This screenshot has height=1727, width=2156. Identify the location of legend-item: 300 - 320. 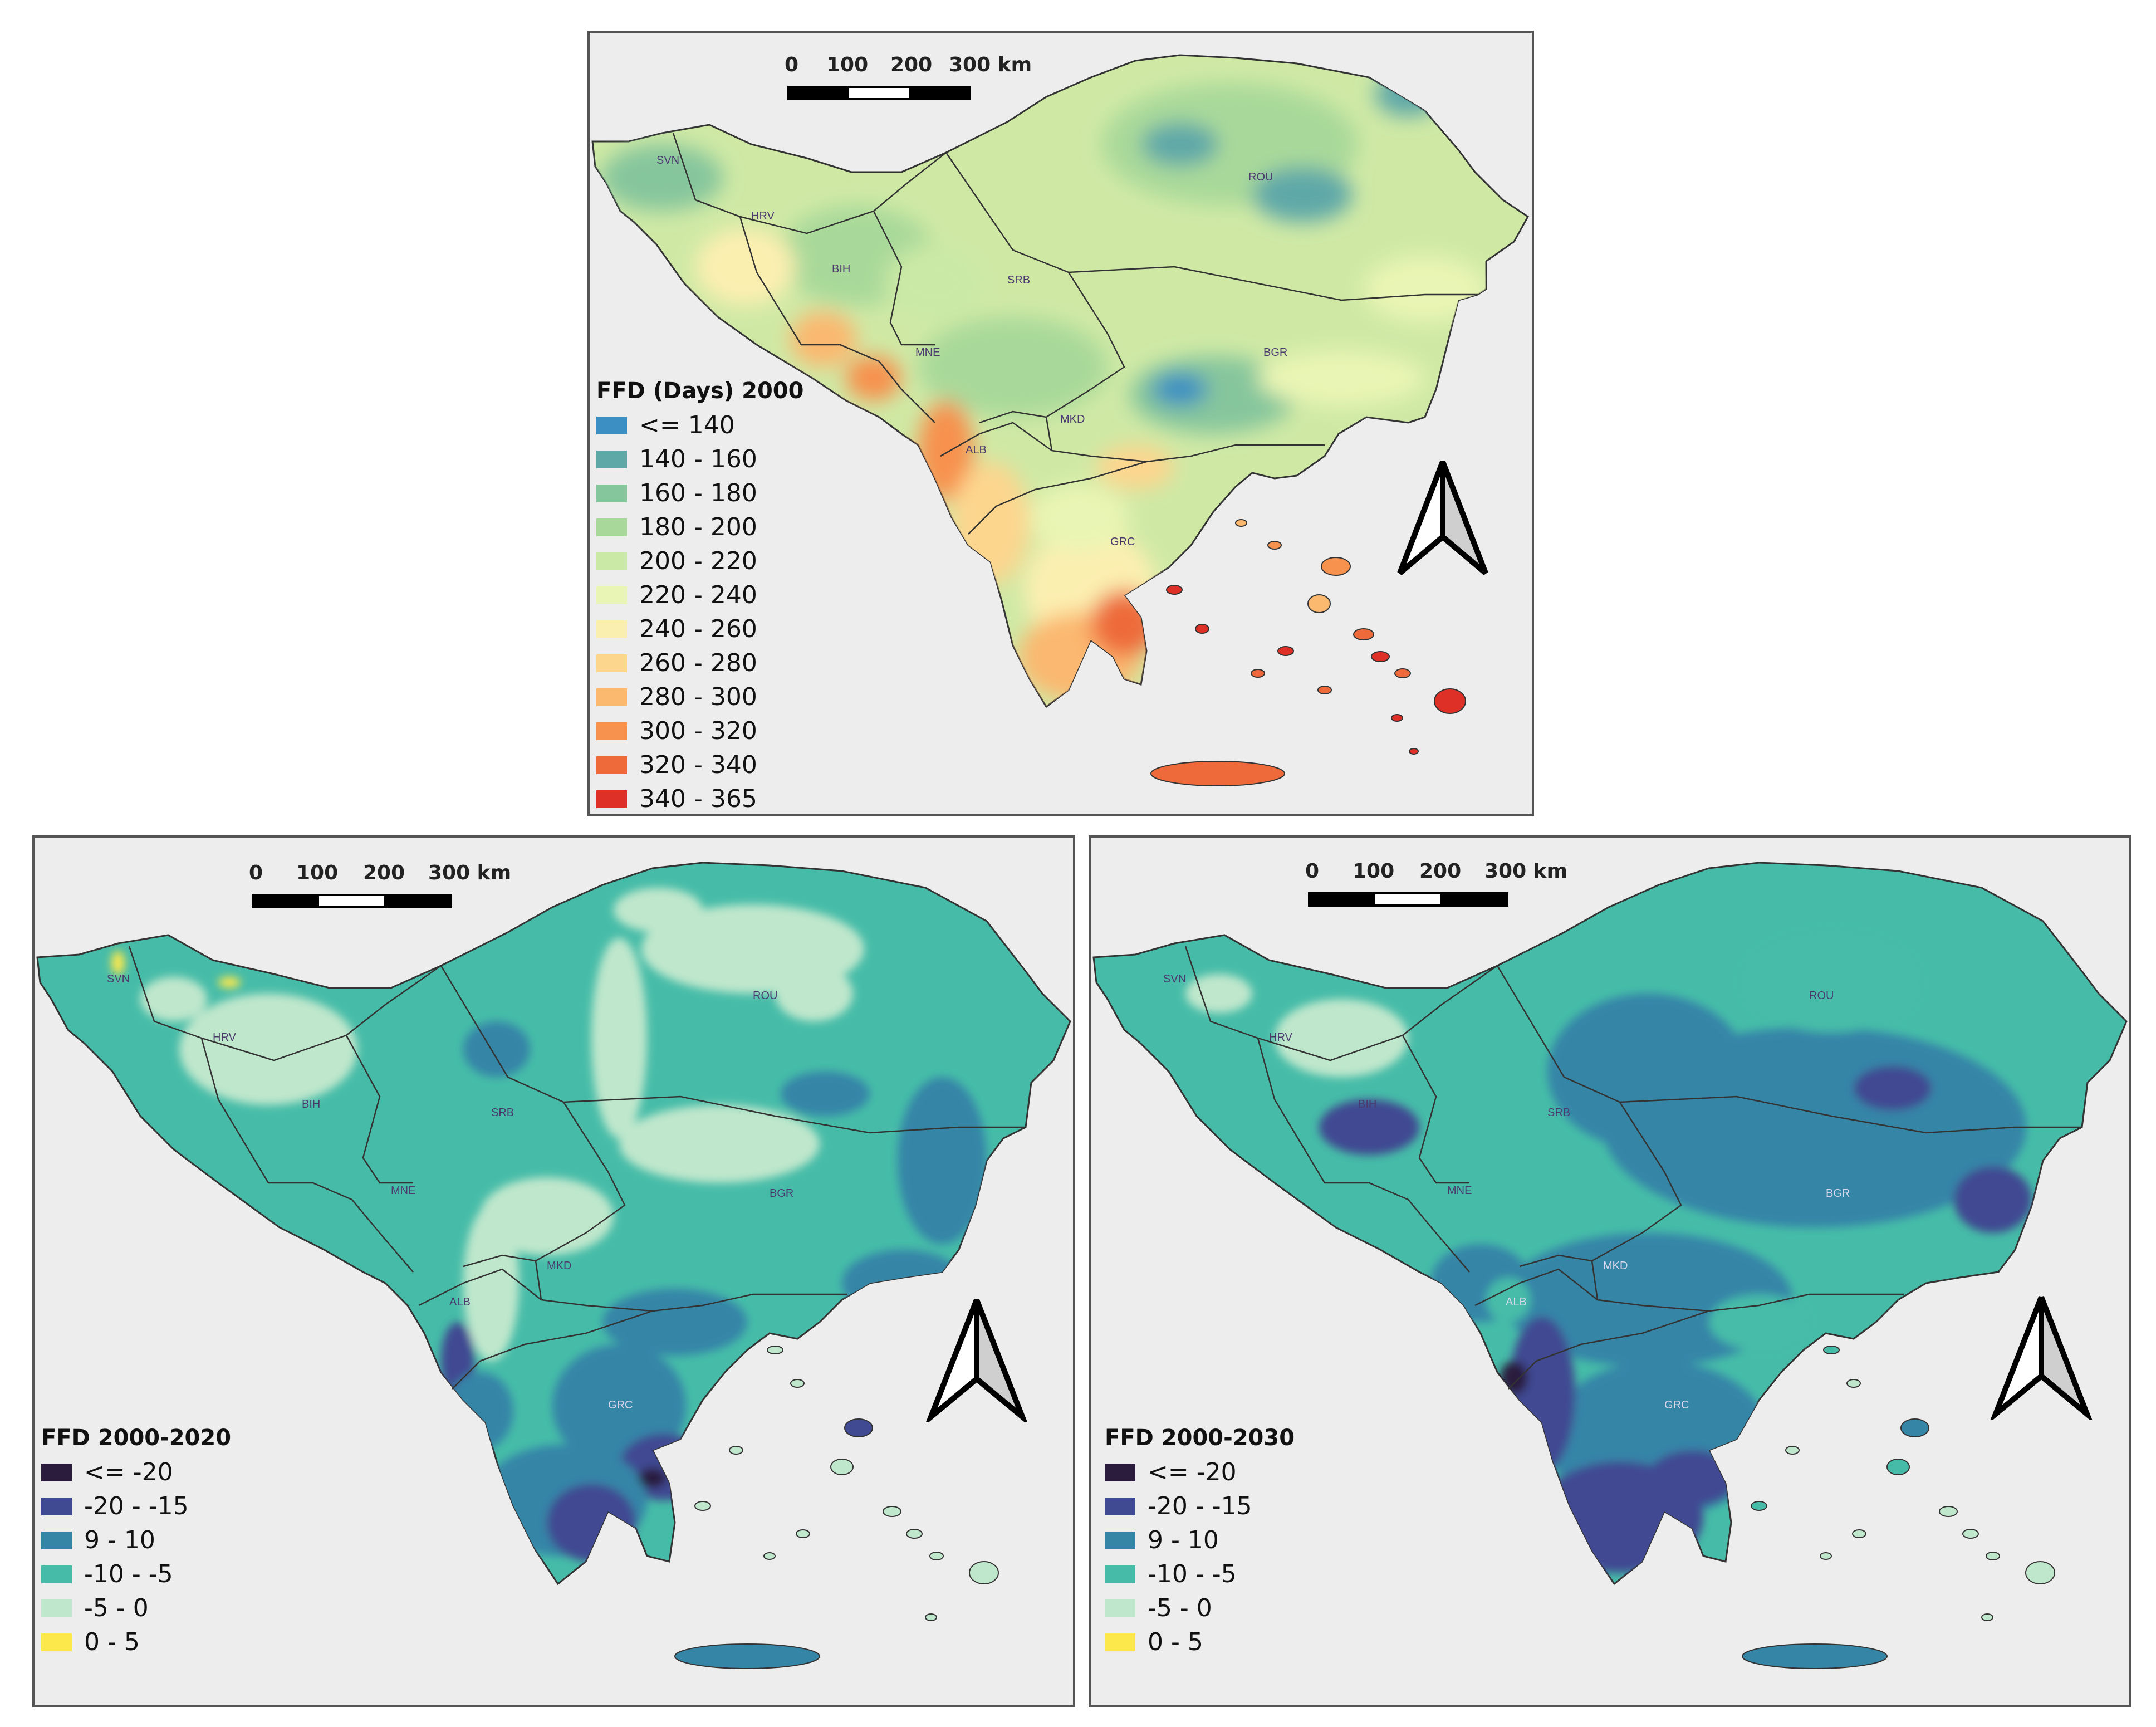
(699, 731).